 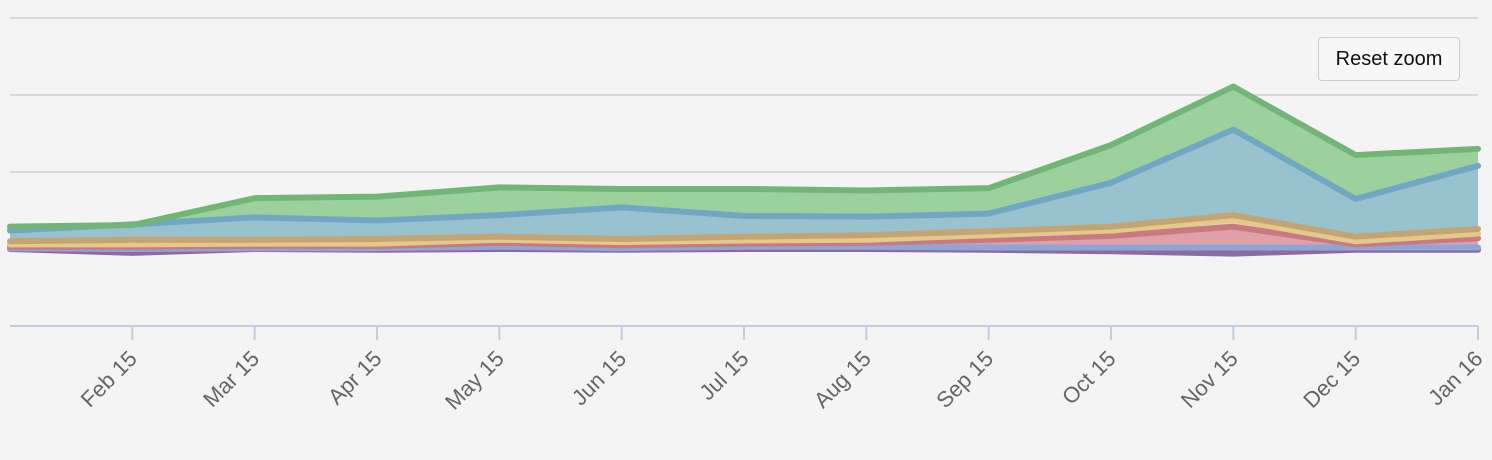 I want to click on x-tick-label: Oct 15, so click(x=1089, y=378).